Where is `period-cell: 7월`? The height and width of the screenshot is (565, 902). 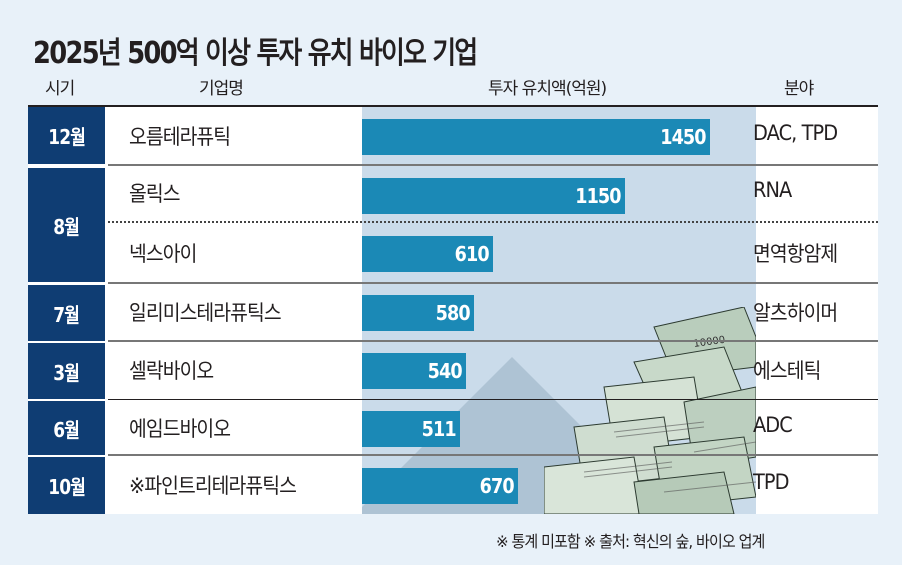
period-cell: 7월 is located at coordinates (66, 313).